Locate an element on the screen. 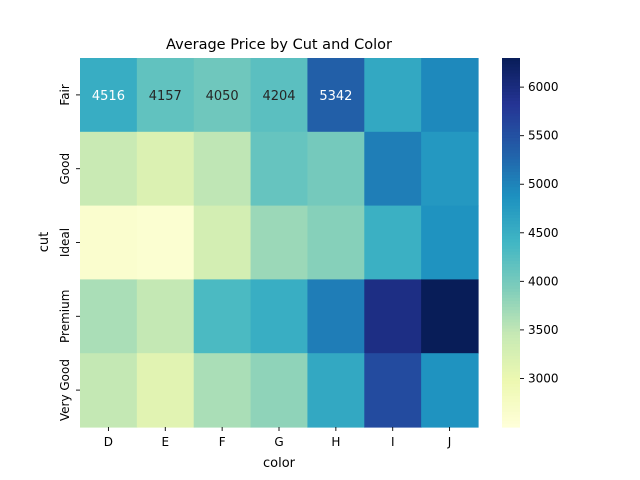 This screenshot has height=480, width=640. colorbar-tick-label: 4000 is located at coordinates (543, 281).